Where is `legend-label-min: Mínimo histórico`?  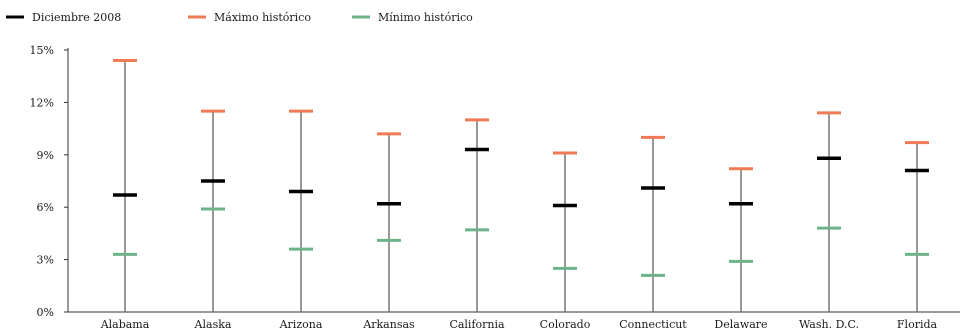 legend-label-min: Mínimo histórico is located at coordinates (425, 17).